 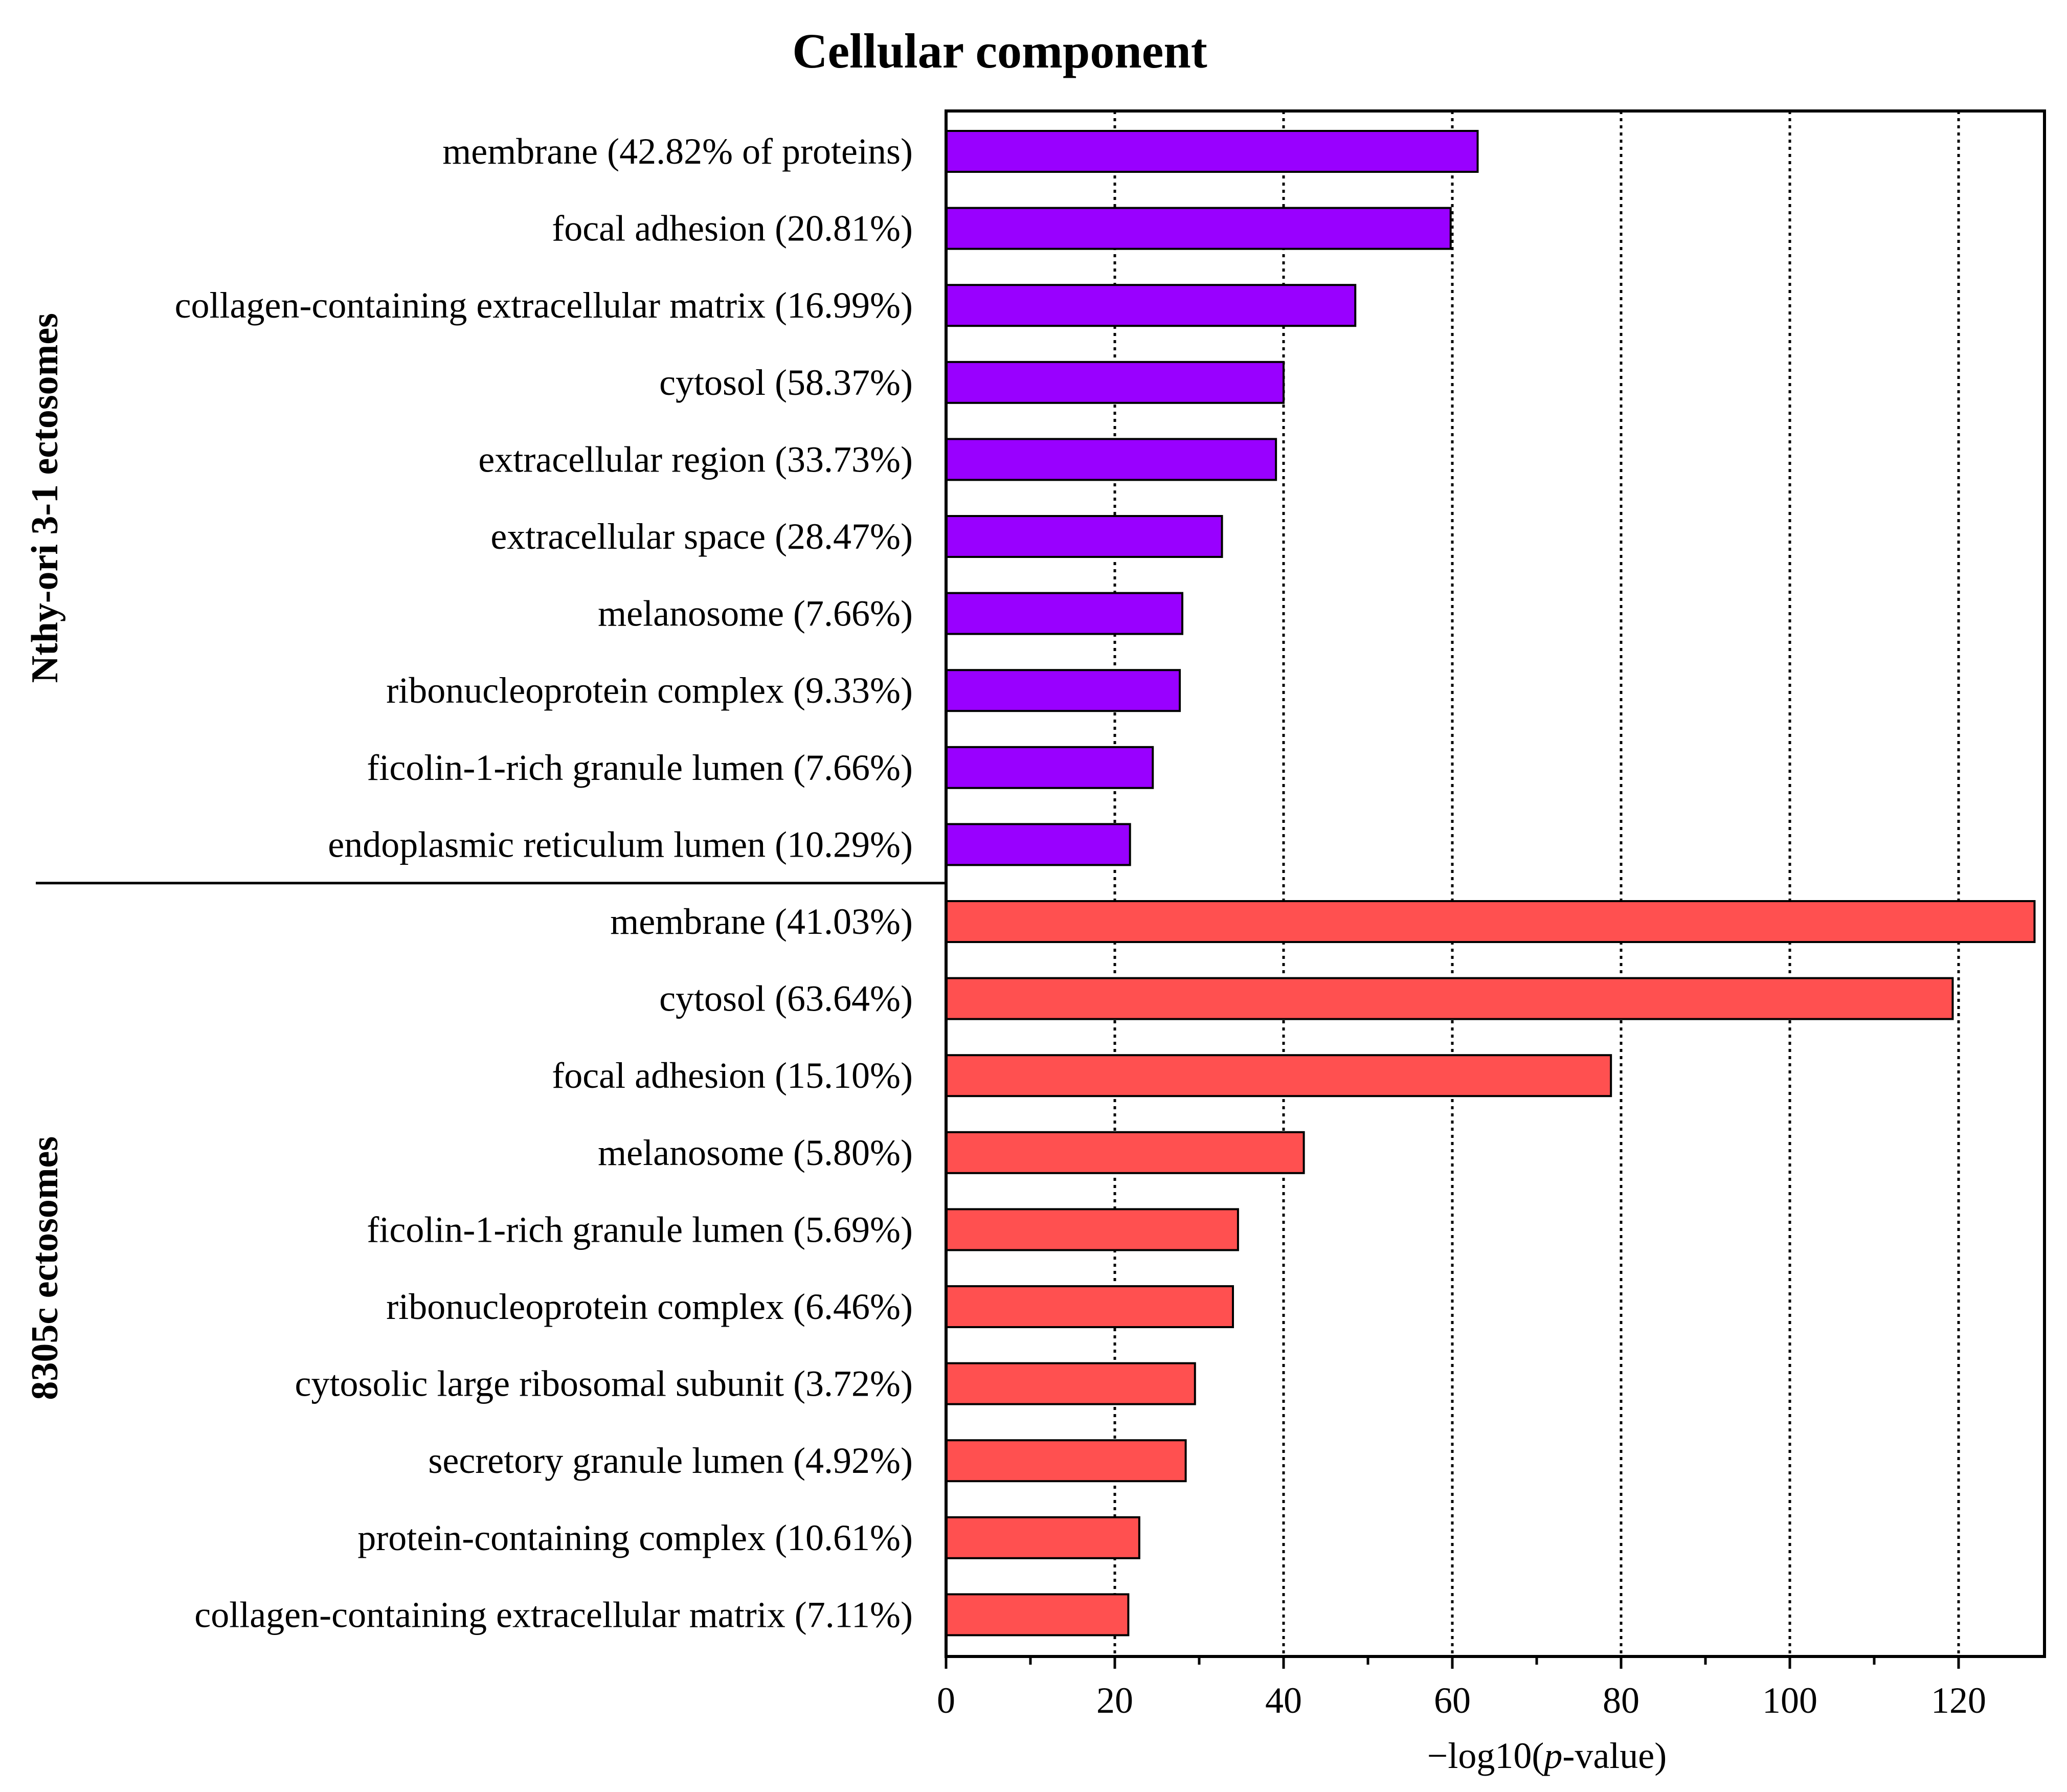 I want to click on category-label: extracellular region (33.73%), so click(x=695, y=459).